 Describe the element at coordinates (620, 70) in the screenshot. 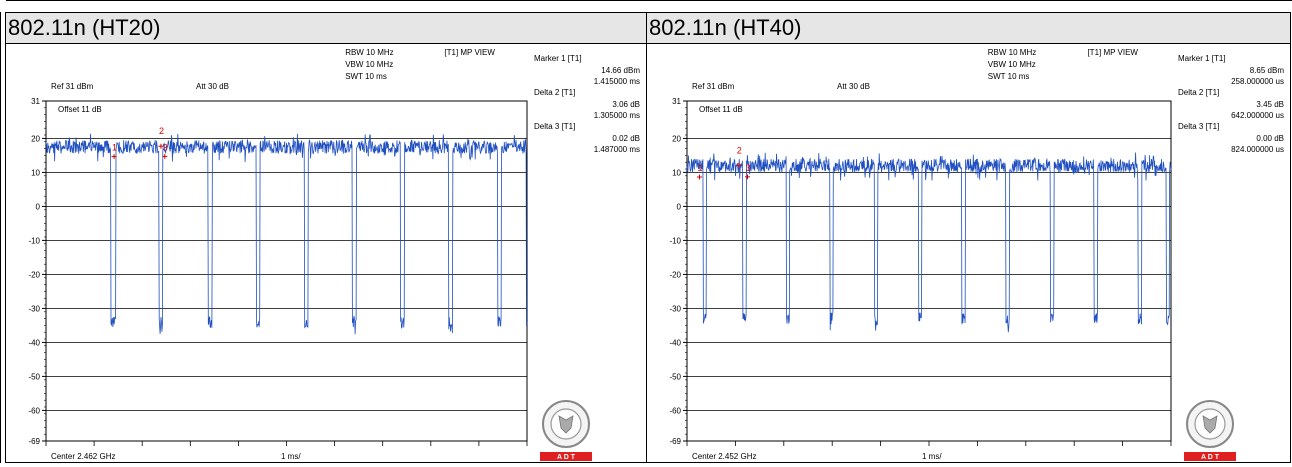

I see `marker-value: 14.66 dBm` at that location.